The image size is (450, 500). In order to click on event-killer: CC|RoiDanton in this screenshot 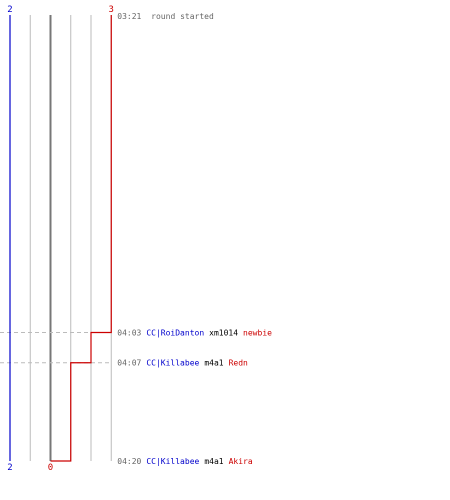, I will do `click(175, 332)`.